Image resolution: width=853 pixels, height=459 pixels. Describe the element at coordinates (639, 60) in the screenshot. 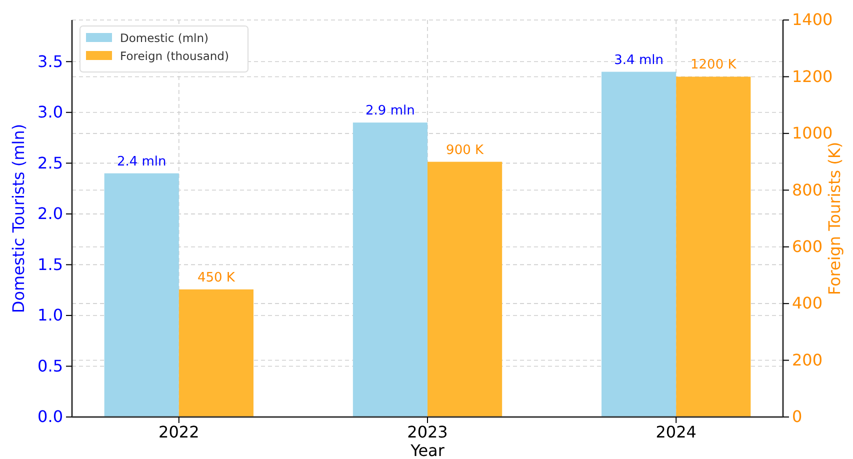

I see `data-label: 3.4 mln` at that location.